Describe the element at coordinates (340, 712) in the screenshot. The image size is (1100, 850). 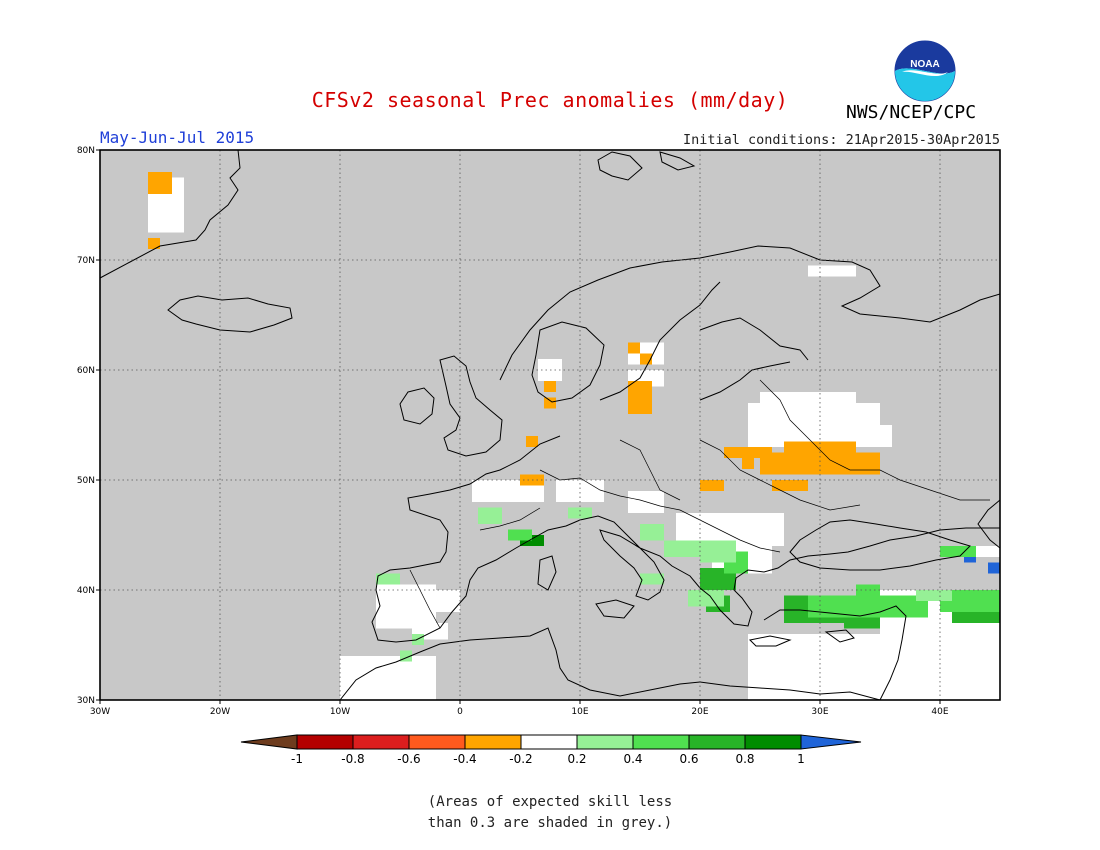
I see `lon-tick-label: 10W` at that location.